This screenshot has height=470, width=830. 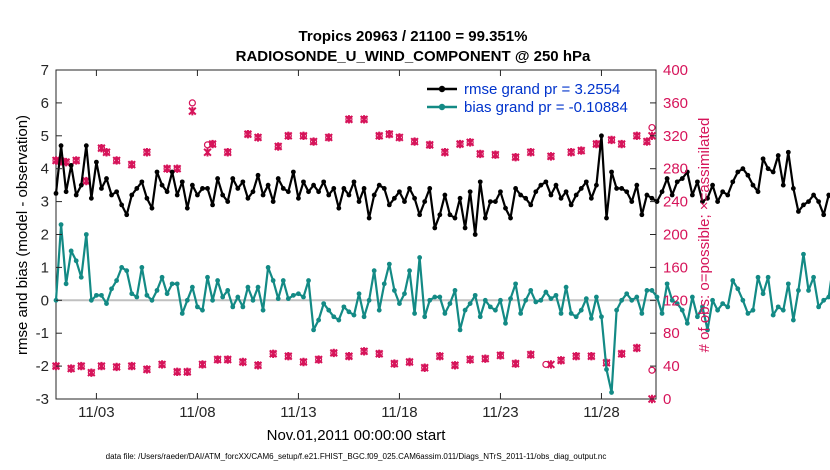 I want to click on y-axis-left-label: rmse and bias (model - observation), so click(x=22, y=235).